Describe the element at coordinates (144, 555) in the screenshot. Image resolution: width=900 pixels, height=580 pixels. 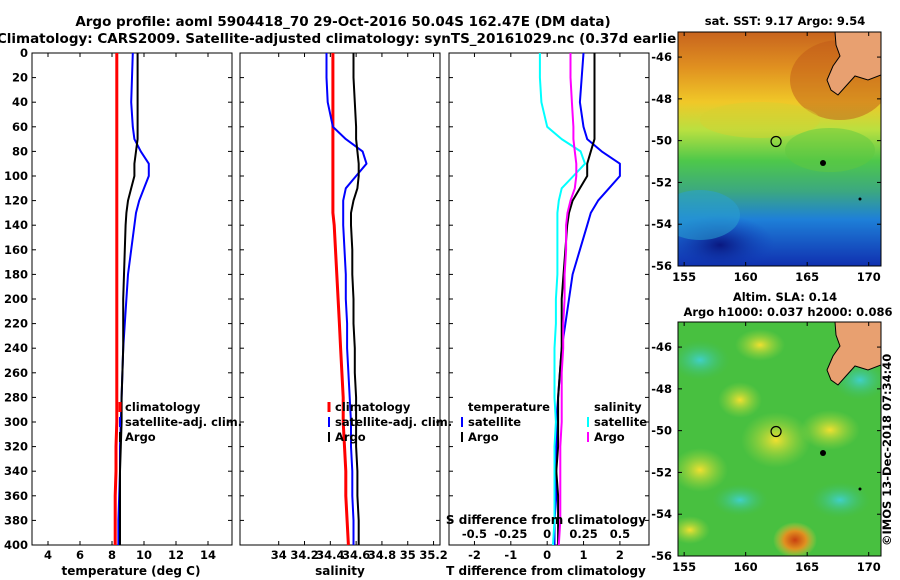
I see `x-tick-label: 10` at that location.